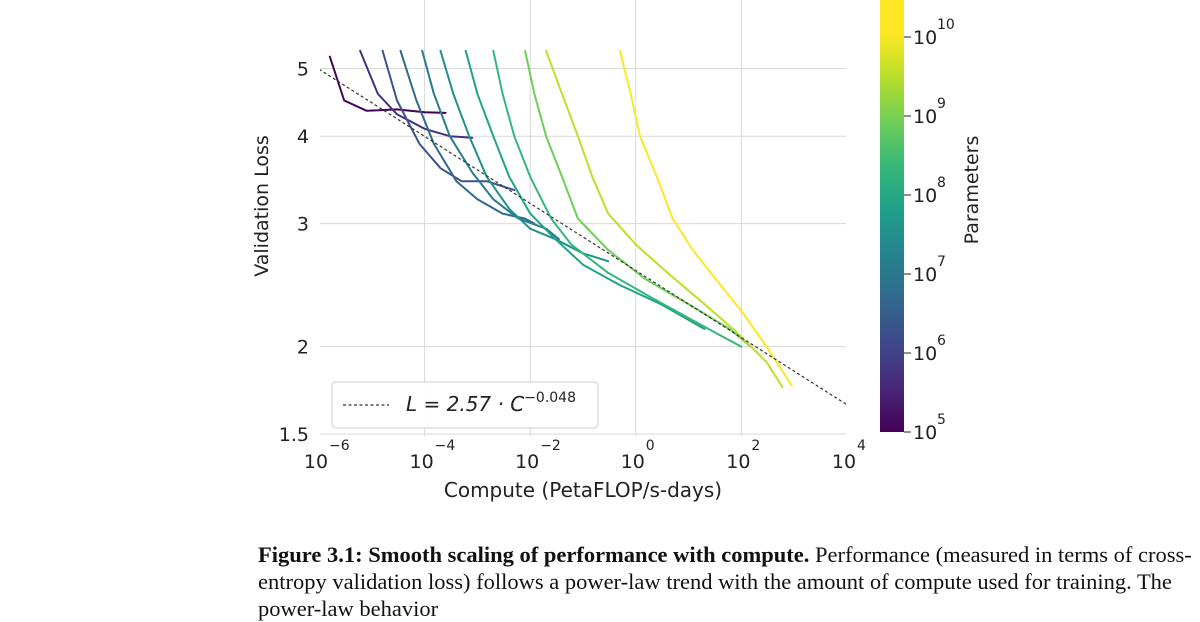 The image size is (1200, 622). I want to click on colorbar-tick-base-3: 10, so click(925, 196).